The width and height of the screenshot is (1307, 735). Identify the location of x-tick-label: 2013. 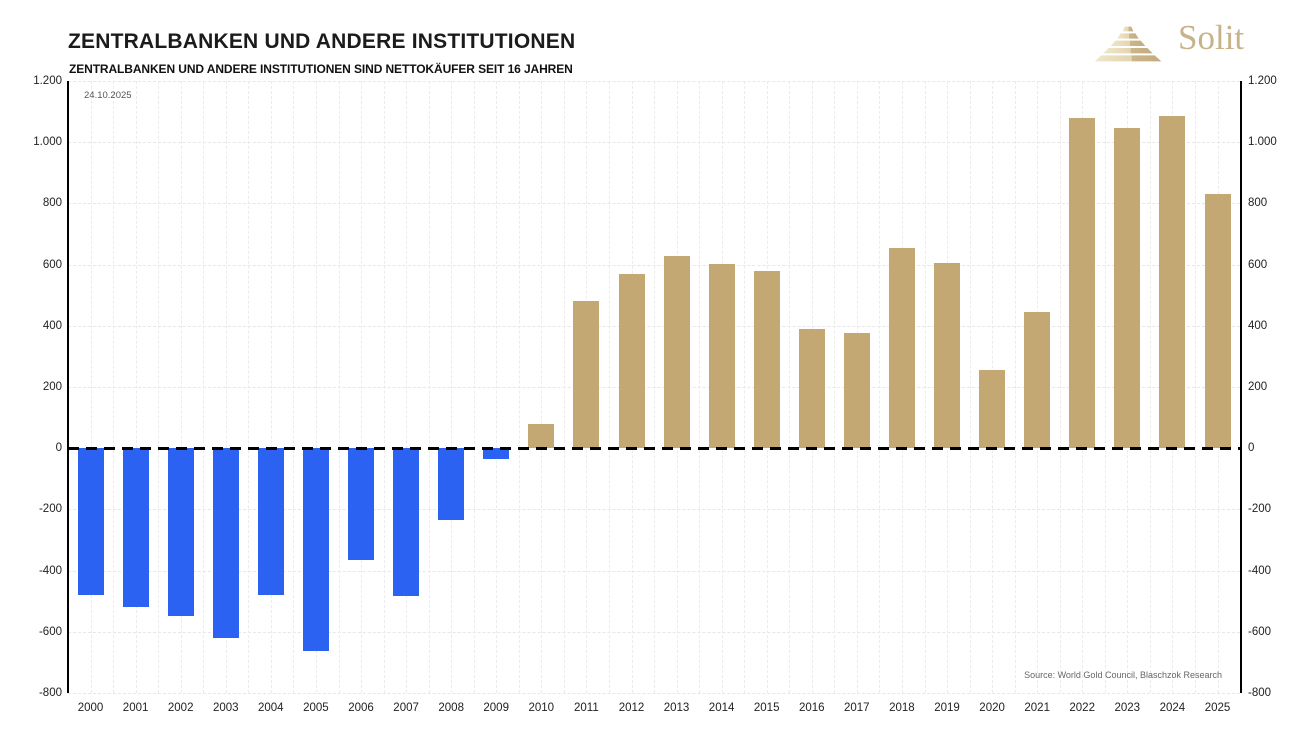
(676, 708).